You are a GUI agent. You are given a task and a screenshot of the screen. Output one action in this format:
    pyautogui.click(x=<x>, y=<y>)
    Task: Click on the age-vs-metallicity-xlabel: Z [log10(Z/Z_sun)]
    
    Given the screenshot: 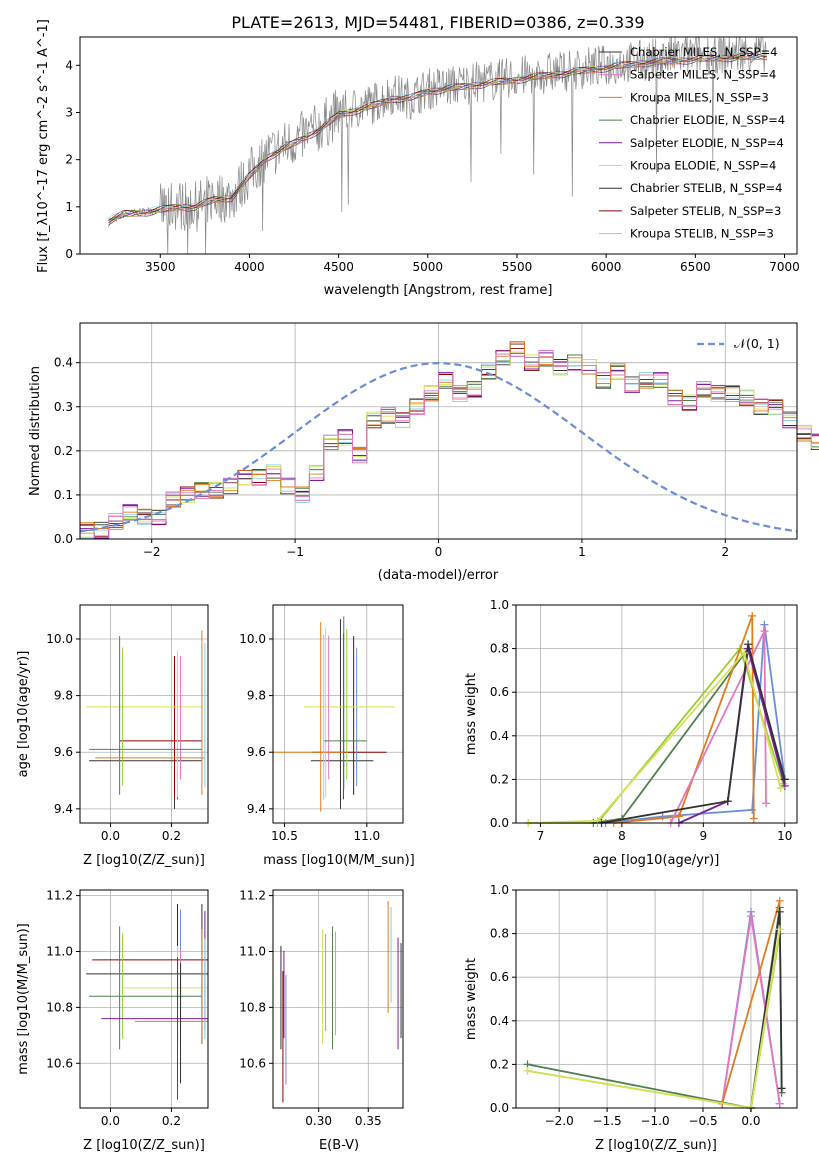 What is the action you would take?
    pyautogui.click(x=144, y=860)
    